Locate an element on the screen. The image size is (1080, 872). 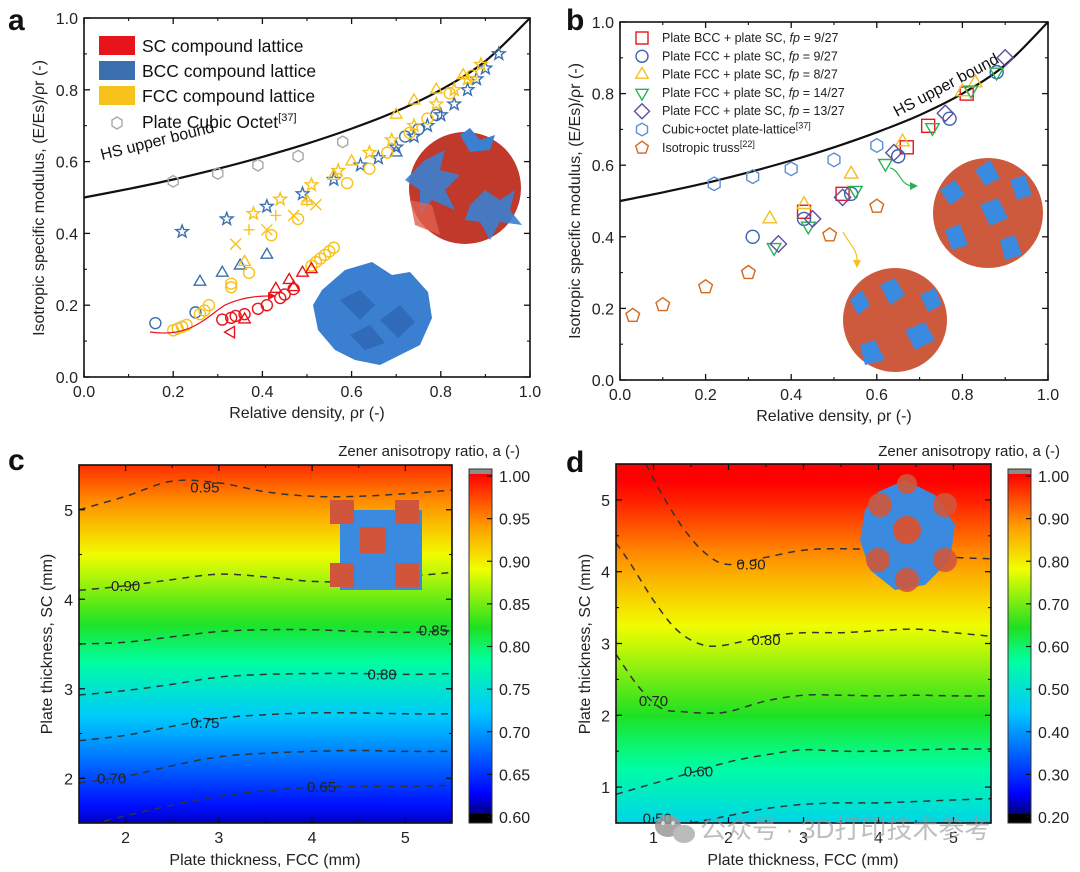
panel-d-colorbar is located at coordinates (1019, 646).